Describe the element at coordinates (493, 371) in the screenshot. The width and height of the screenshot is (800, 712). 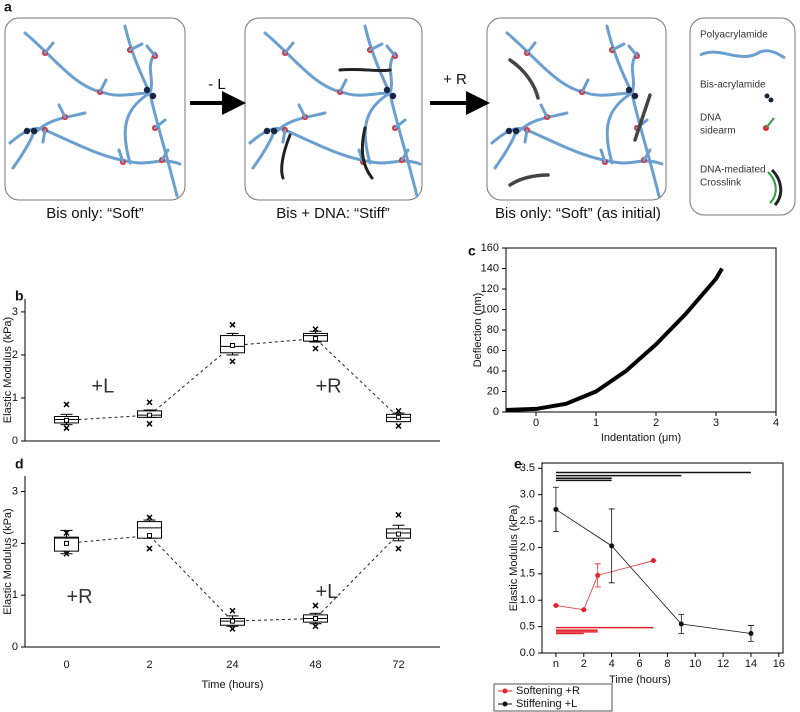
I see `y-tick-label: 40` at that location.